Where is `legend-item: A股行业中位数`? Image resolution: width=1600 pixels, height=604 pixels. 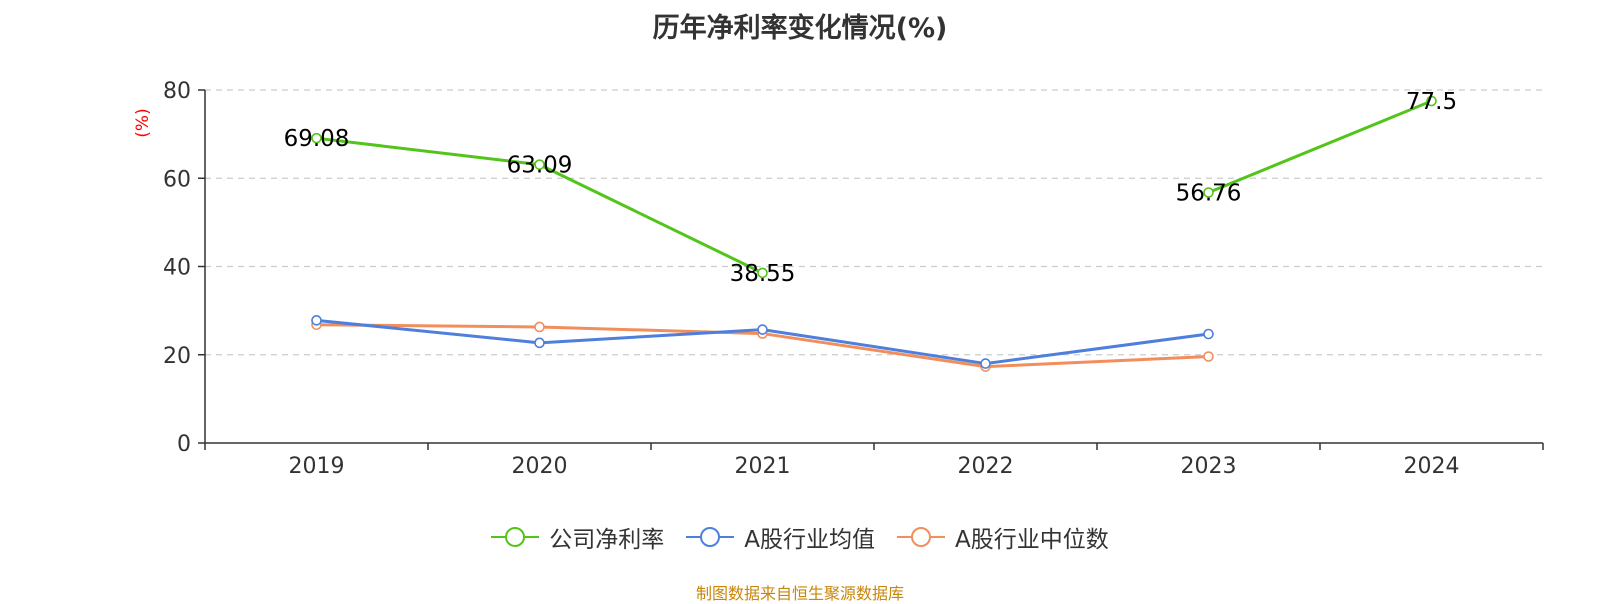
legend-item: A股行业中位数 is located at coordinates (1003, 537).